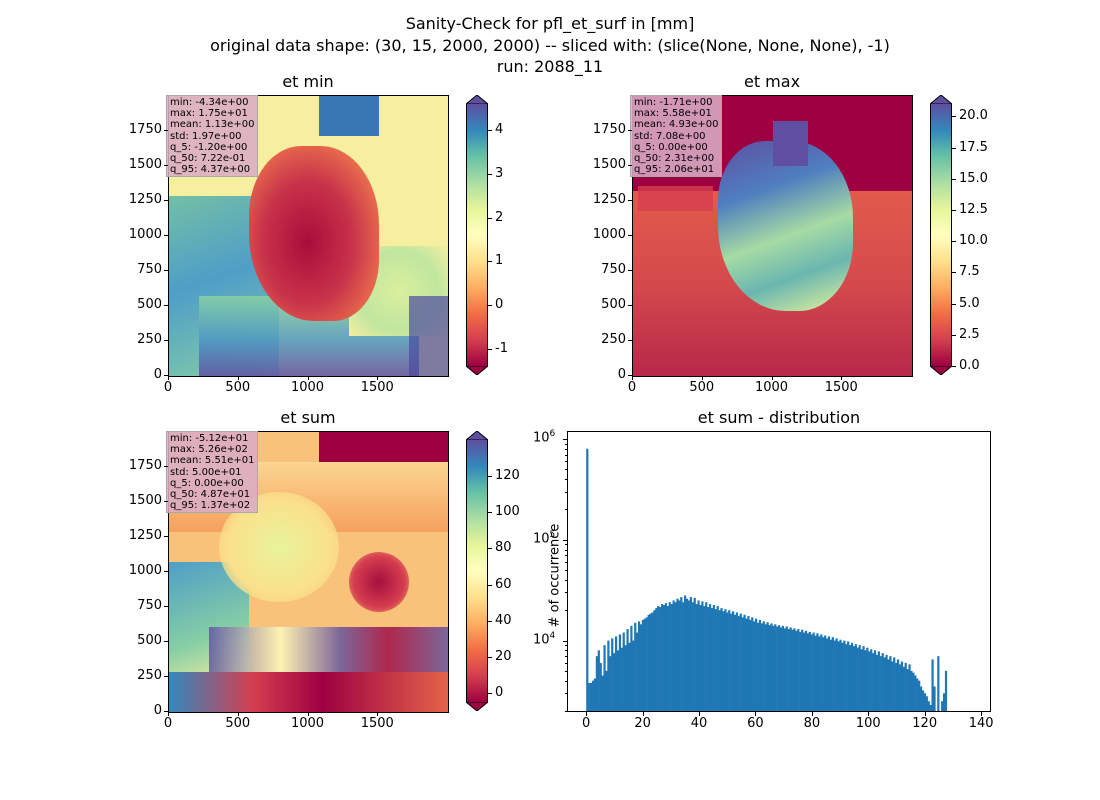 The width and height of the screenshot is (1100, 800). Describe the element at coordinates (145, 500) in the screenshot. I see `y-tick-label: 1500` at that location.